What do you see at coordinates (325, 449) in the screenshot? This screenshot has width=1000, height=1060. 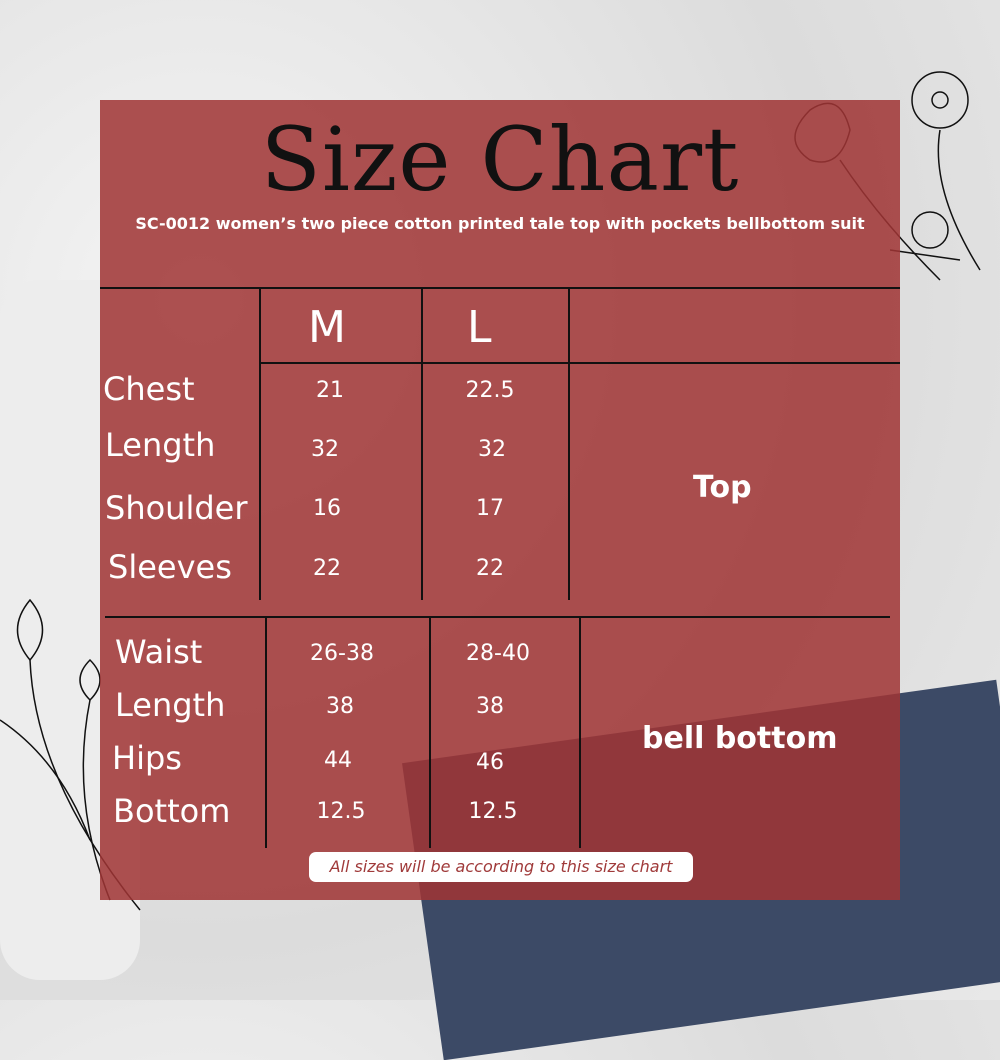 I see `cell-m: 32` at bounding box center [325, 449].